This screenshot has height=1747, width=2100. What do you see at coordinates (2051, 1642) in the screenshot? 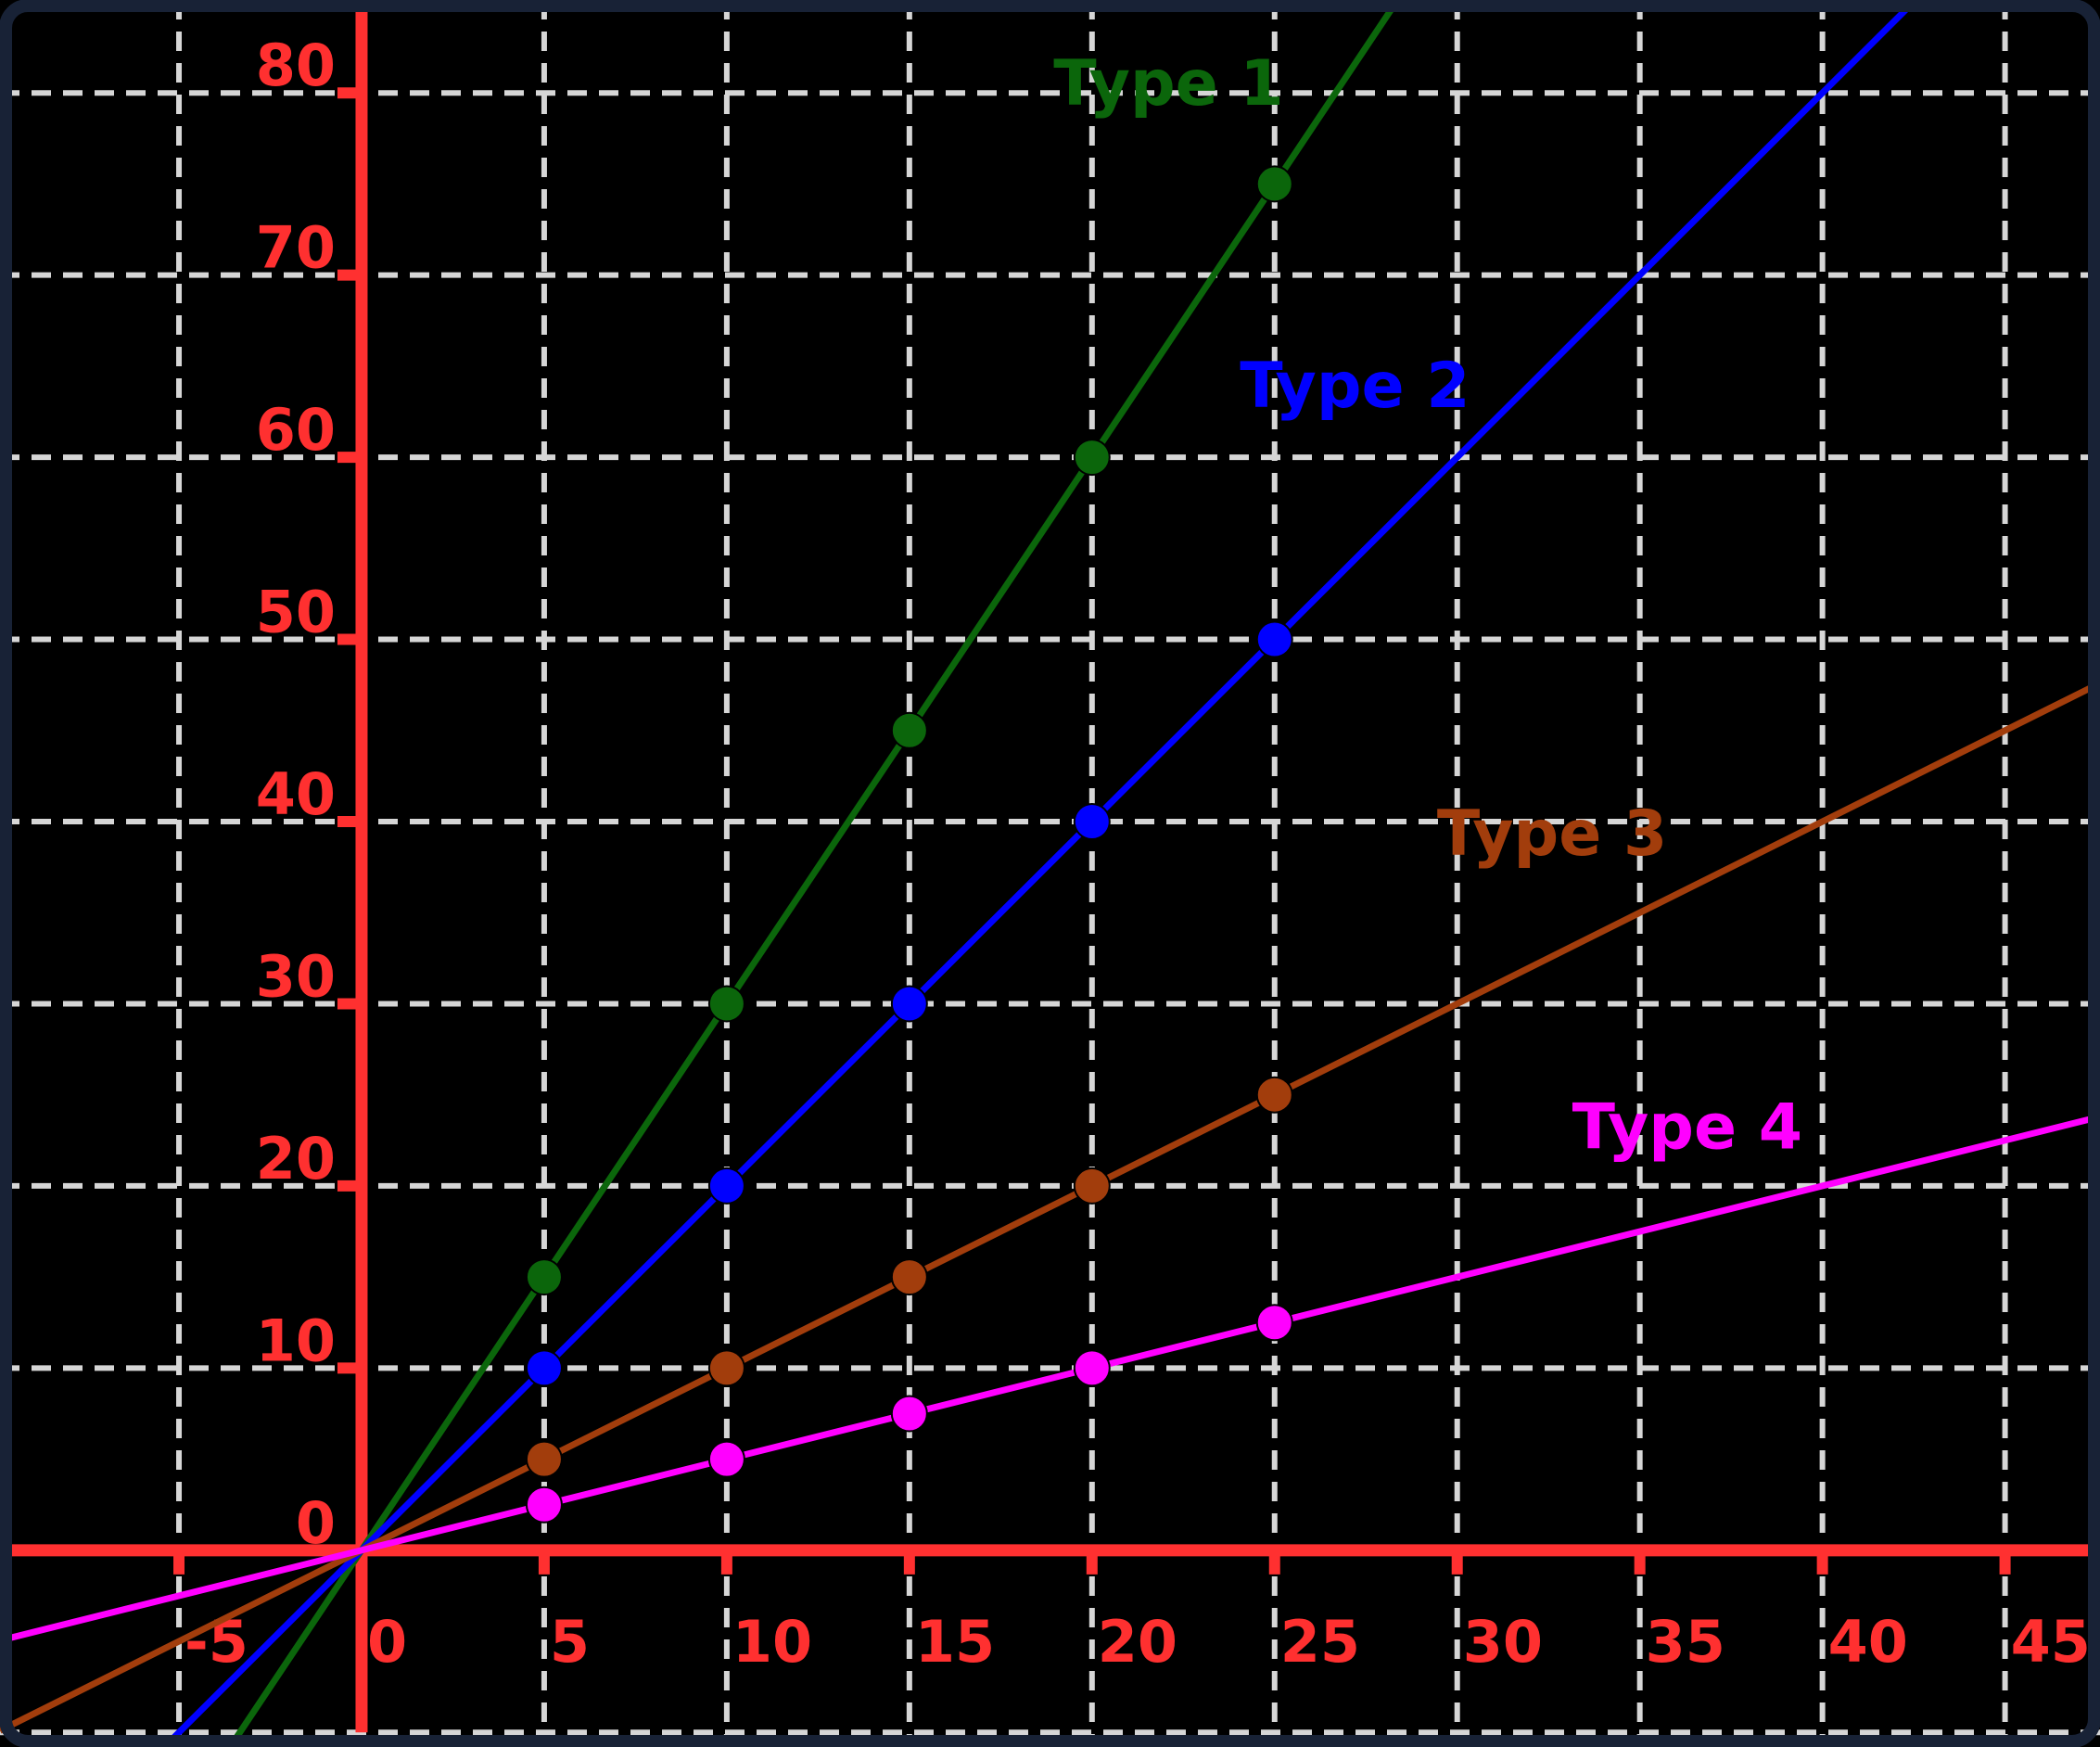
I see `x-tick-label: 45` at bounding box center [2051, 1642].